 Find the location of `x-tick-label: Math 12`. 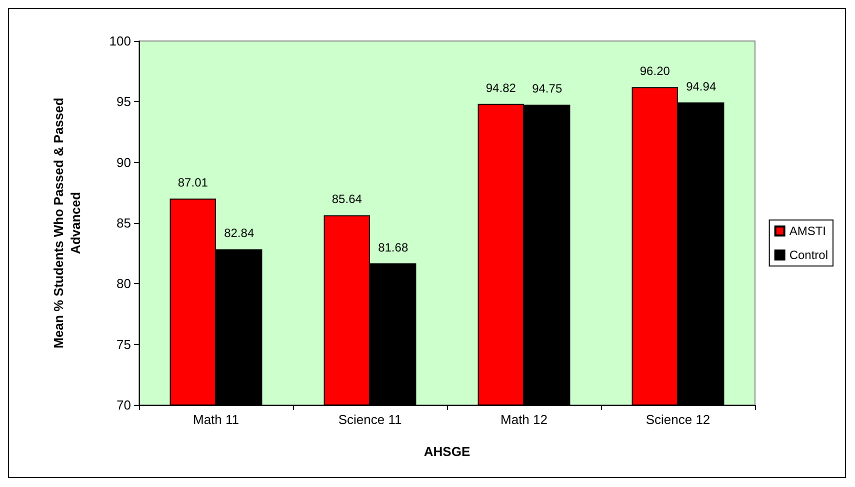

x-tick-label: Math 12 is located at coordinates (524, 419).